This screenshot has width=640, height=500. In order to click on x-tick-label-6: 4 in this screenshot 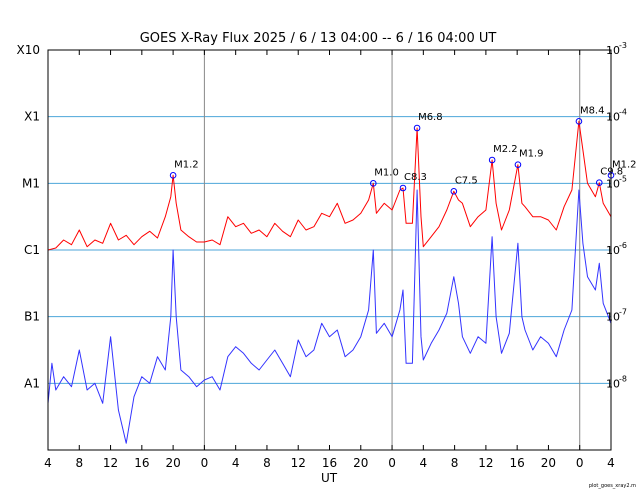, I will do `click(236, 463)`.